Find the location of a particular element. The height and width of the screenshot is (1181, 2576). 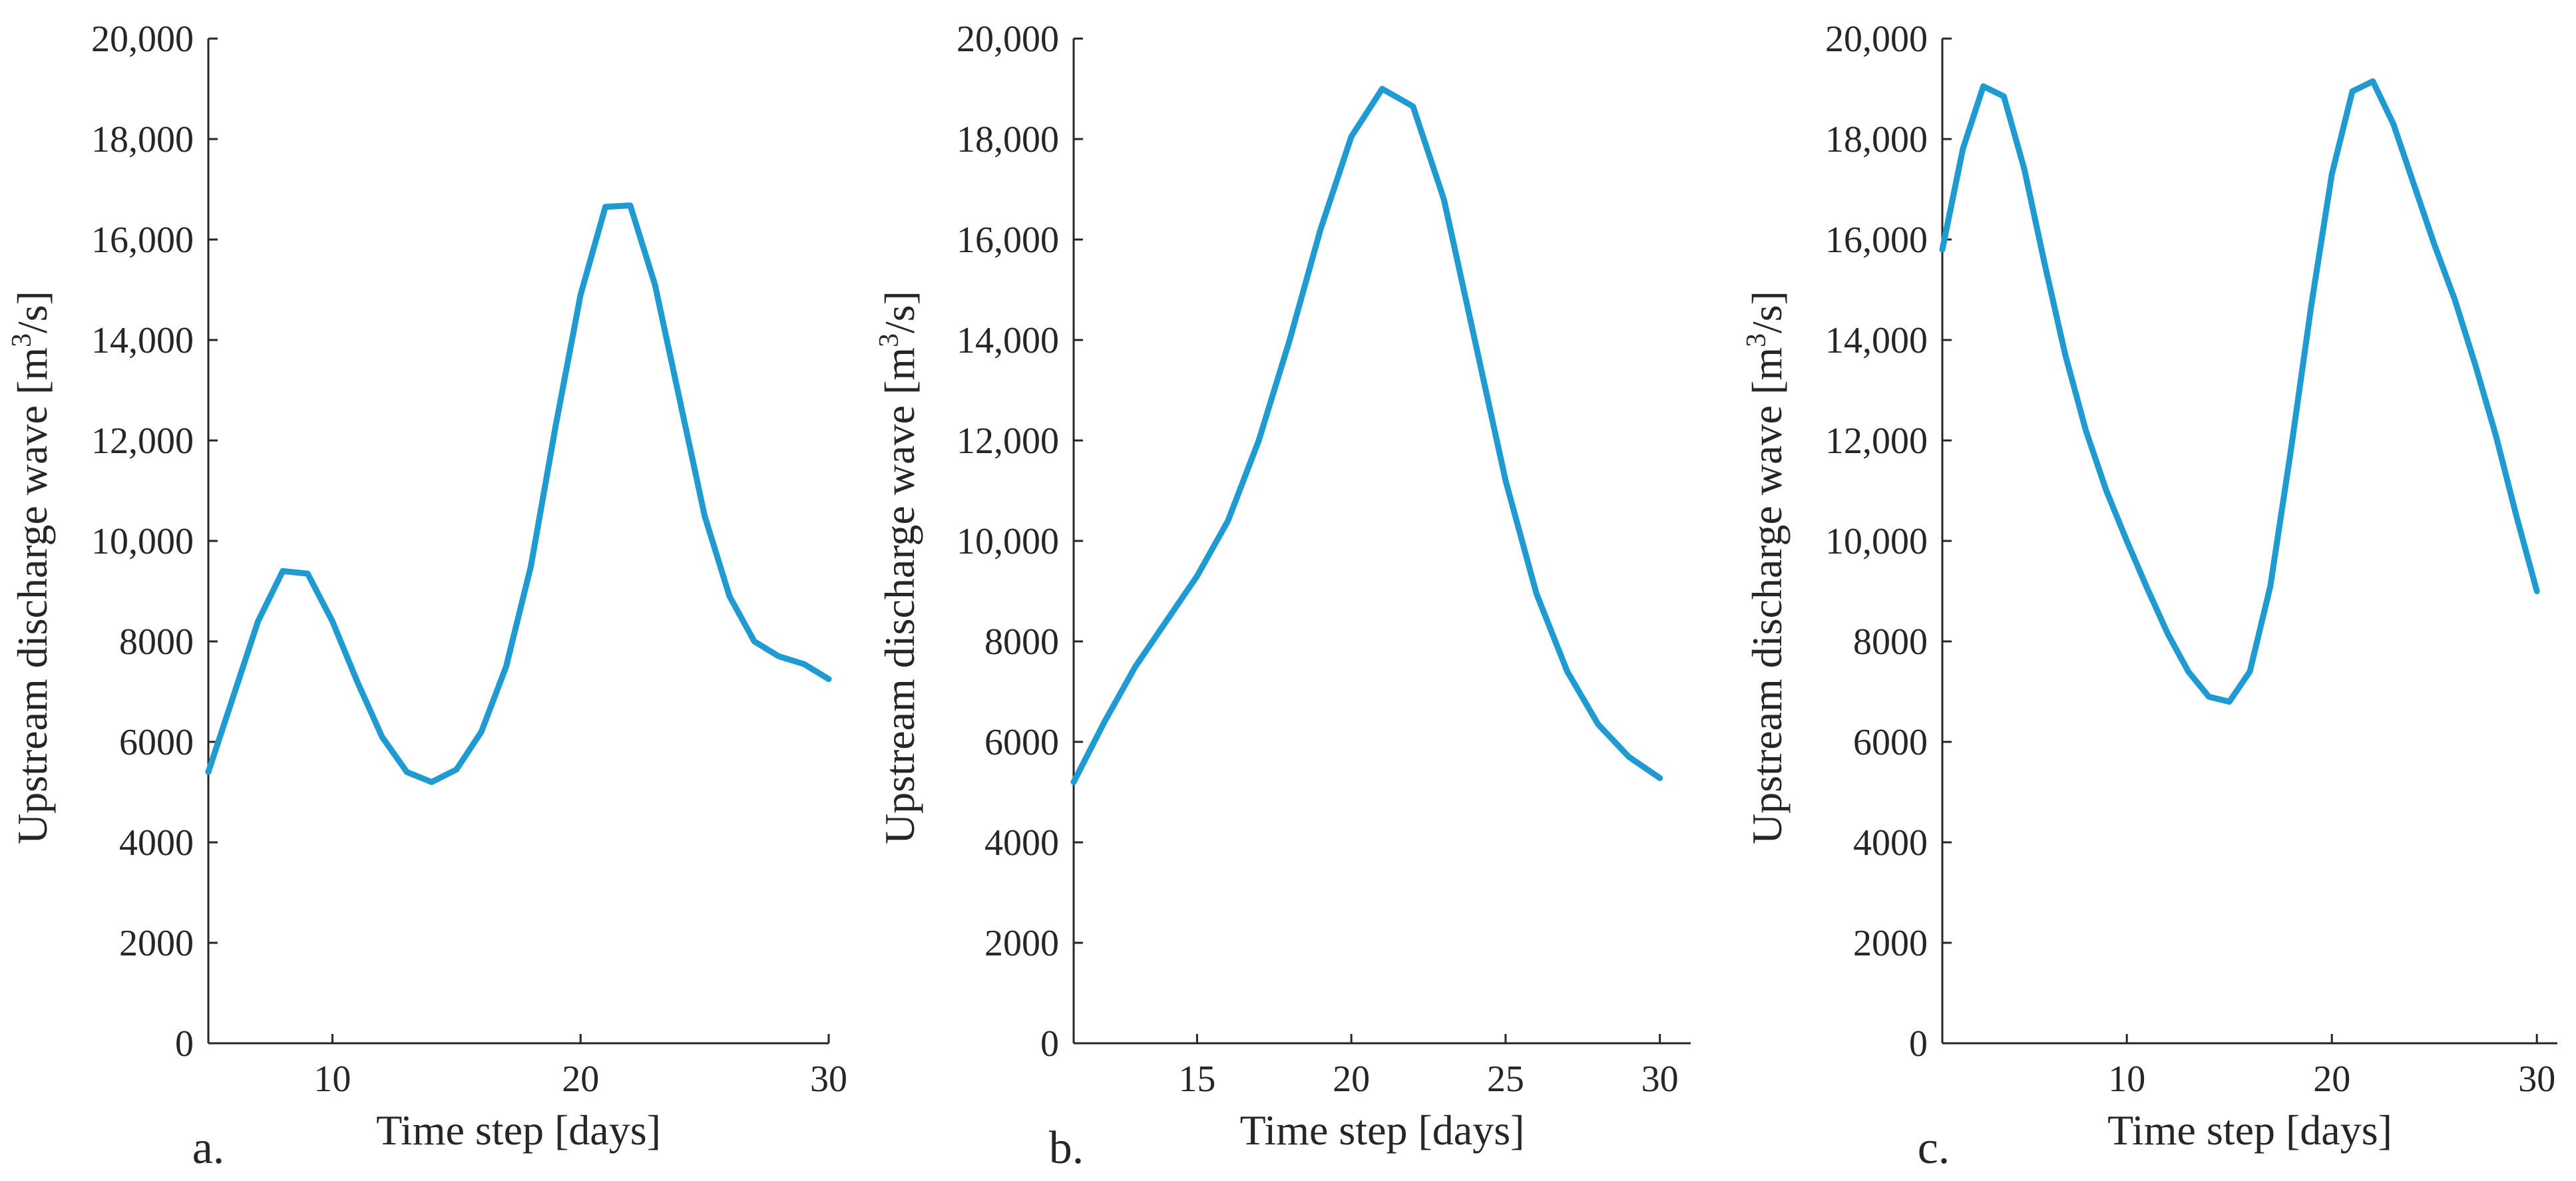

x-tick-label: 15 is located at coordinates (1196, 1079).